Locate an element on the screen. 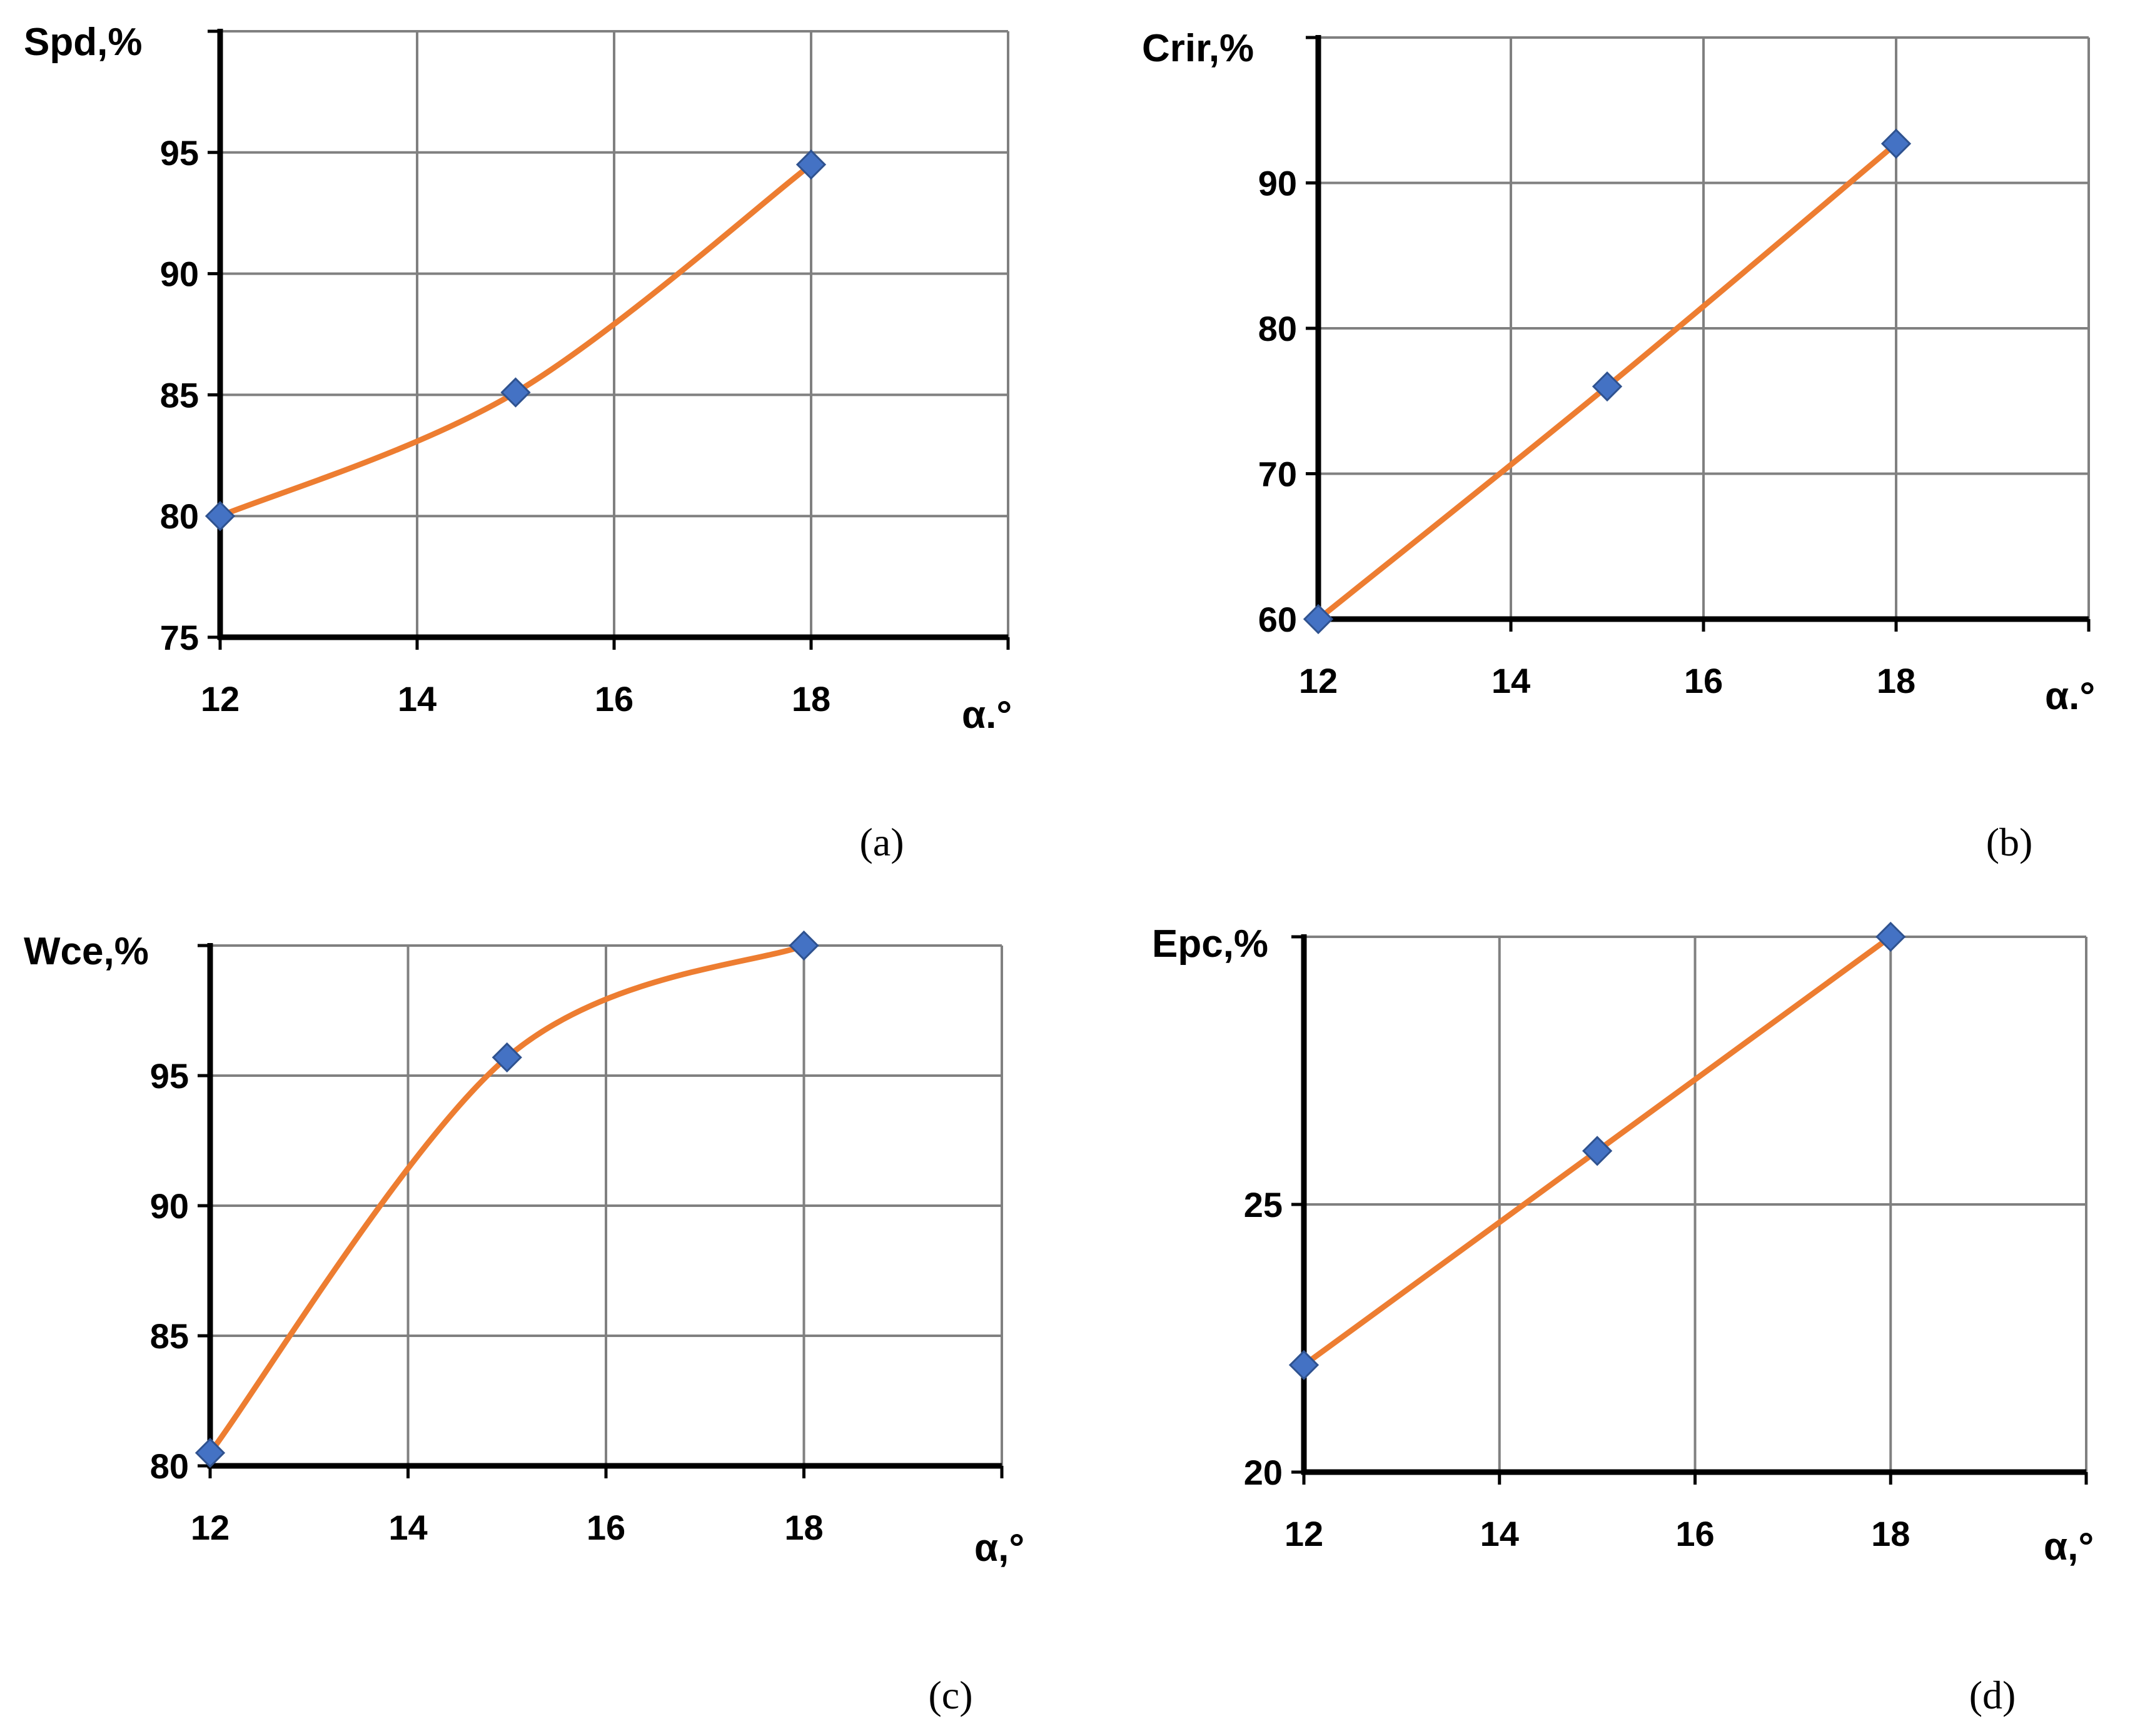  chart-b-x-axis-label: α.° is located at coordinates (2070, 696).